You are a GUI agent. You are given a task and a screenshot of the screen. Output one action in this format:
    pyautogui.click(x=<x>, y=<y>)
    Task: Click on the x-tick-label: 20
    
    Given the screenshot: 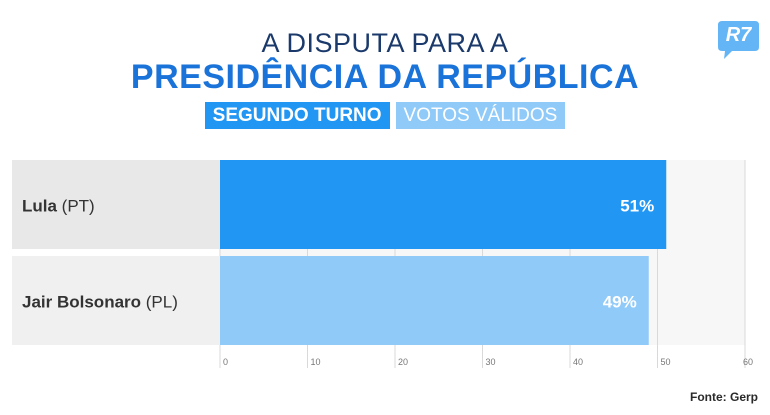 What is the action you would take?
    pyautogui.click(x=403, y=362)
    